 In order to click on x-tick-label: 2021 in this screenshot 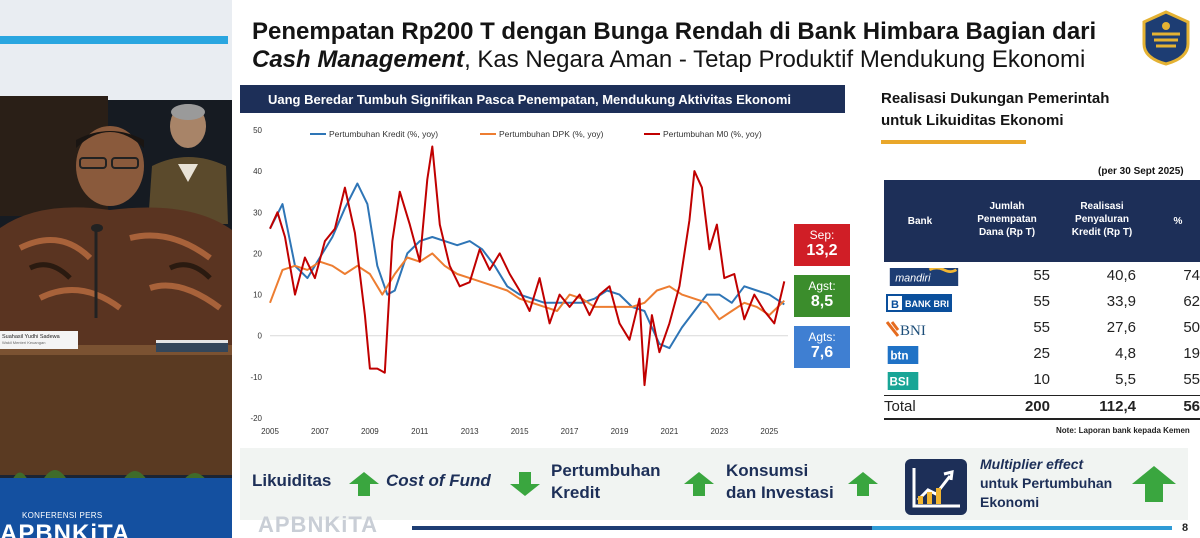, I will do `click(670, 431)`.